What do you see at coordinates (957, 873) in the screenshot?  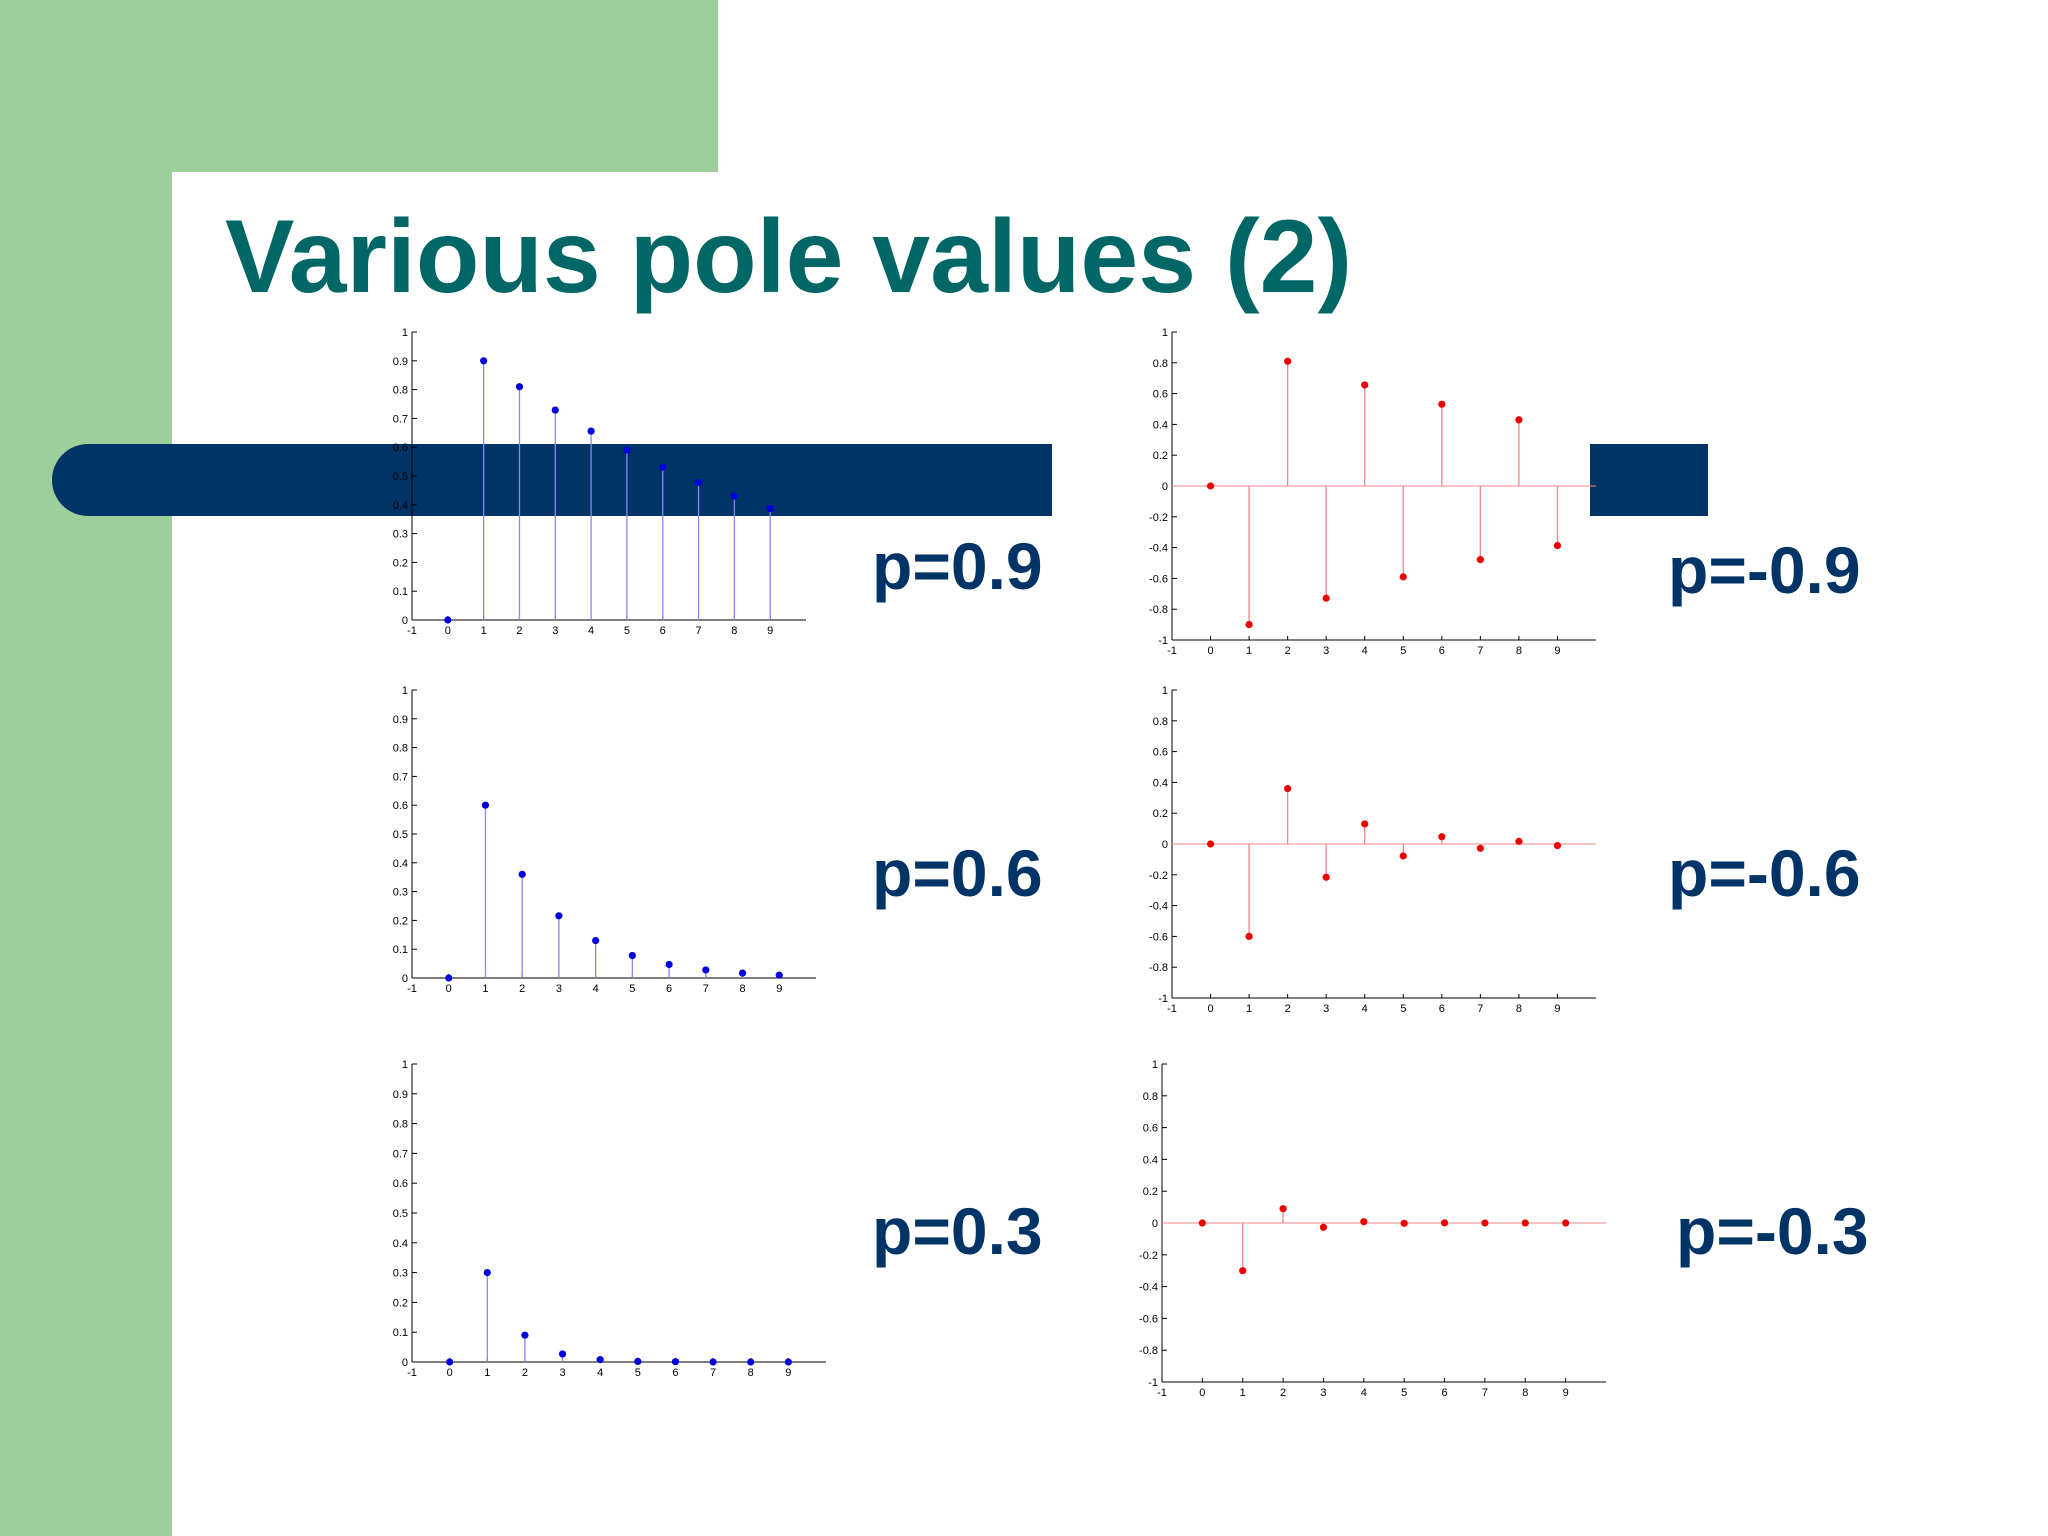 I see `label-p-0.6: p=0.6` at bounding box center [957, 873].